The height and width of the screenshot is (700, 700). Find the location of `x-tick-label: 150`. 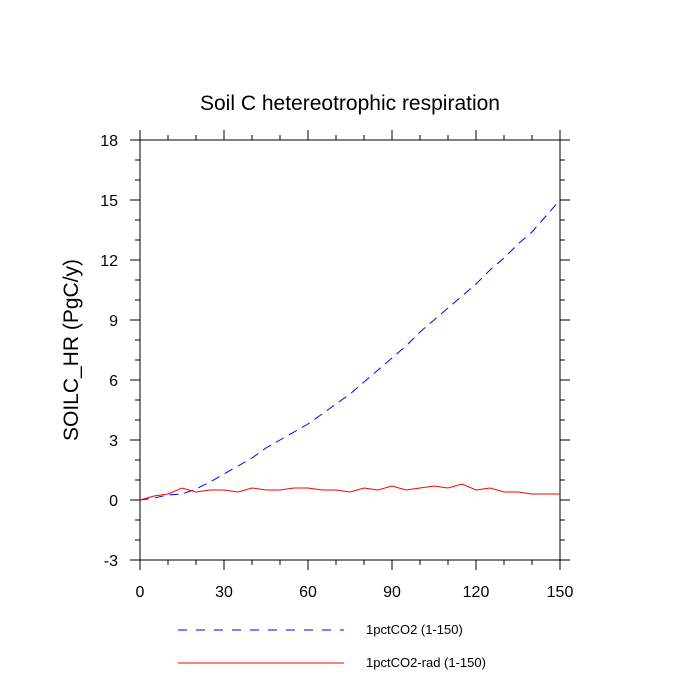

x-tick-label: 150 is located at coordinates (560, 592).